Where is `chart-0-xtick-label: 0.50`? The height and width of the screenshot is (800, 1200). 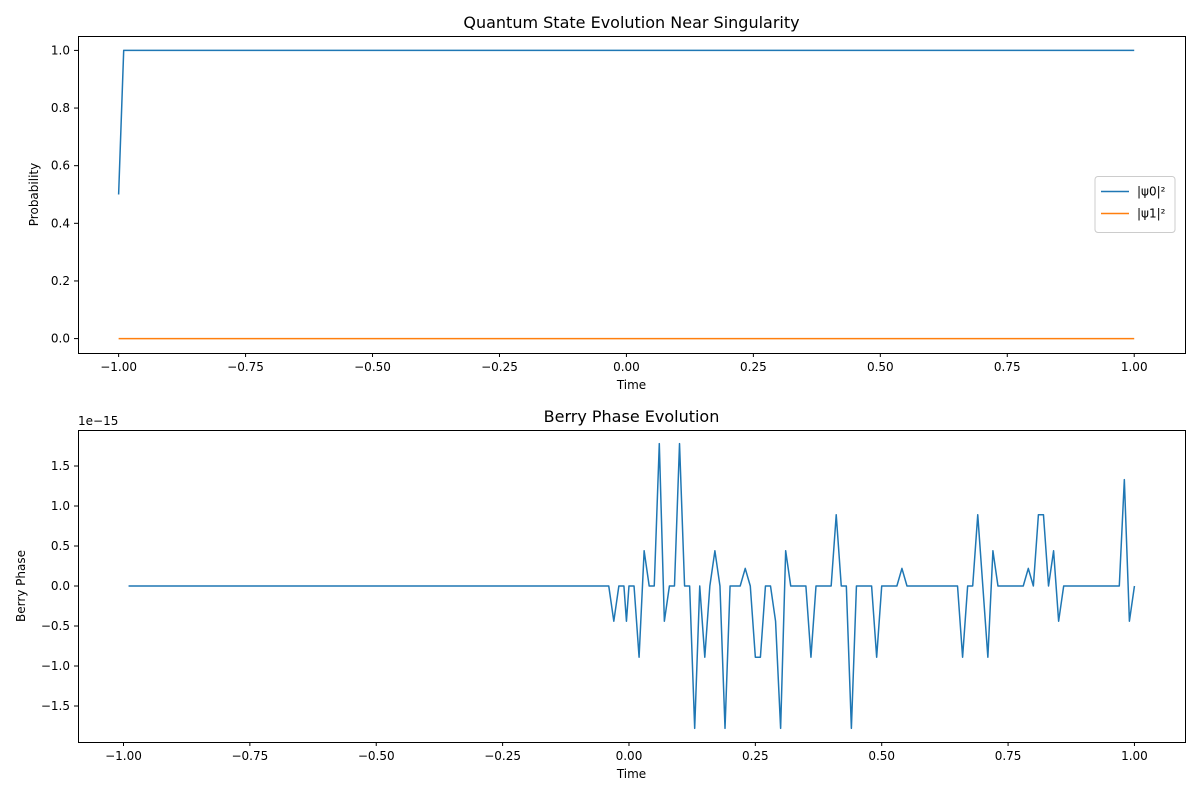 chart-0-xtick-label: 0.50 is located at coordinates (880, 367).